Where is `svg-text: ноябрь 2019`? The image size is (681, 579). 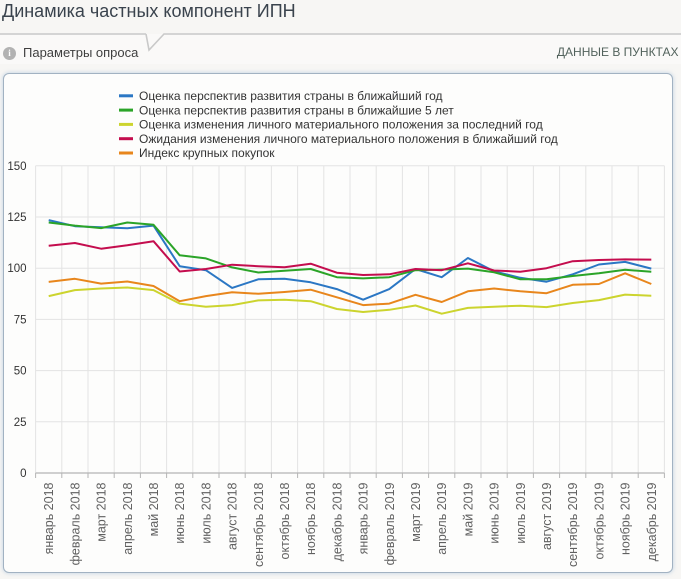
svg-text: ноябрь 2019 is located at coordinates (626, 518).